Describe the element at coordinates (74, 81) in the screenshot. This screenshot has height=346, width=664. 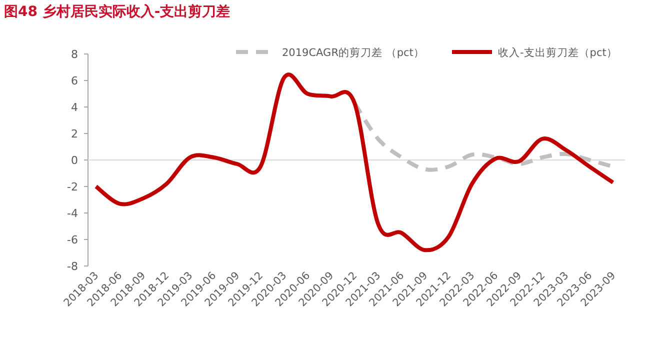
I see `y-tick-label: 6` at that location.